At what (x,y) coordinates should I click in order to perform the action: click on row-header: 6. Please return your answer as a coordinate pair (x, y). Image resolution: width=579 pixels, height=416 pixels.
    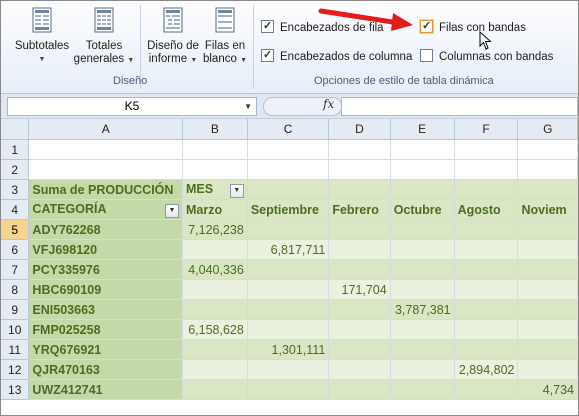
    Looking at the image, I should click on (15, 249).